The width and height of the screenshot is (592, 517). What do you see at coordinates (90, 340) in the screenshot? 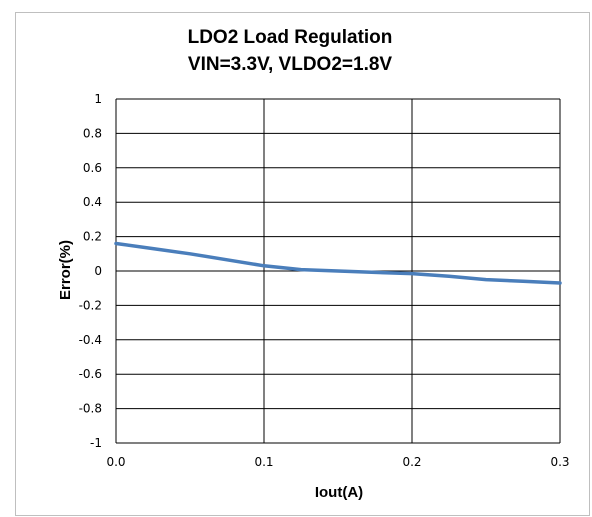
I see `y-tick-label: -0.4` at bounding box center [90, 340].